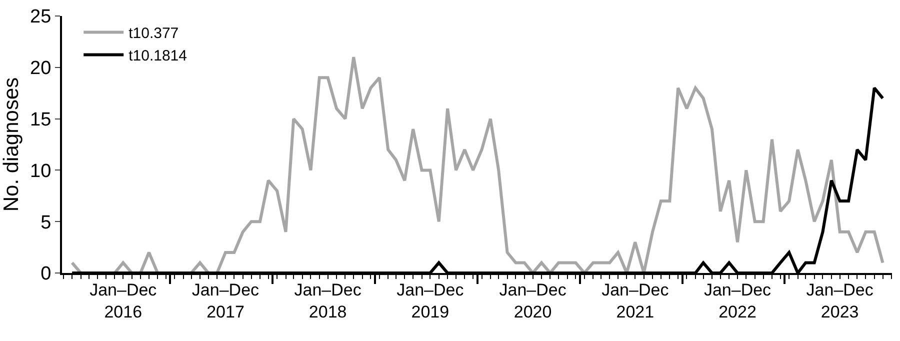 This screenshot has height=341, width=900. I want to click on x-tick-label: Jan–Dec 2023, so click(840, 301).